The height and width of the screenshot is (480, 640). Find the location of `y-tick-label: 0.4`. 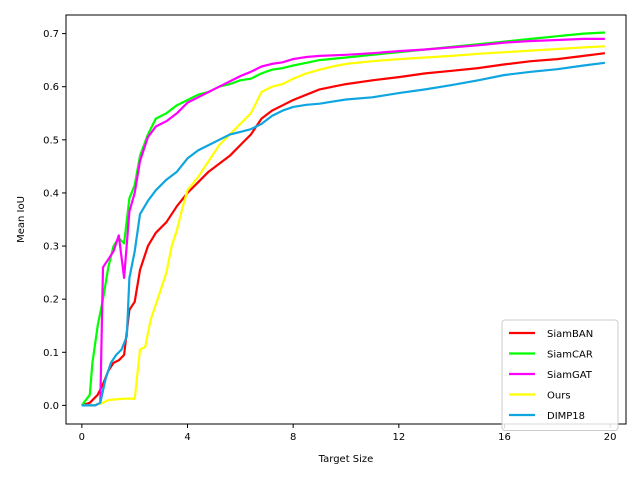

y-tick-label: 0.4 is located at coordinates (51, 193).